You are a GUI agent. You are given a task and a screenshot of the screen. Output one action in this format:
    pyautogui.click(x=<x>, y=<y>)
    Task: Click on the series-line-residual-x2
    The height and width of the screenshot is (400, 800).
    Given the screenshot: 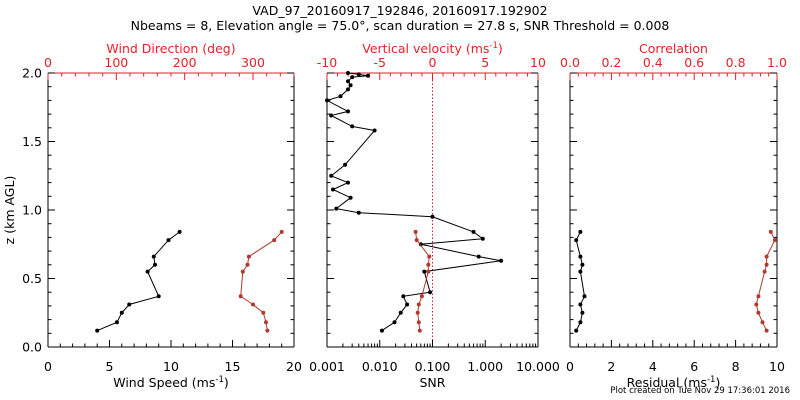 What is the action you would take?
    pyautogui.click(x=765, y=281)
    